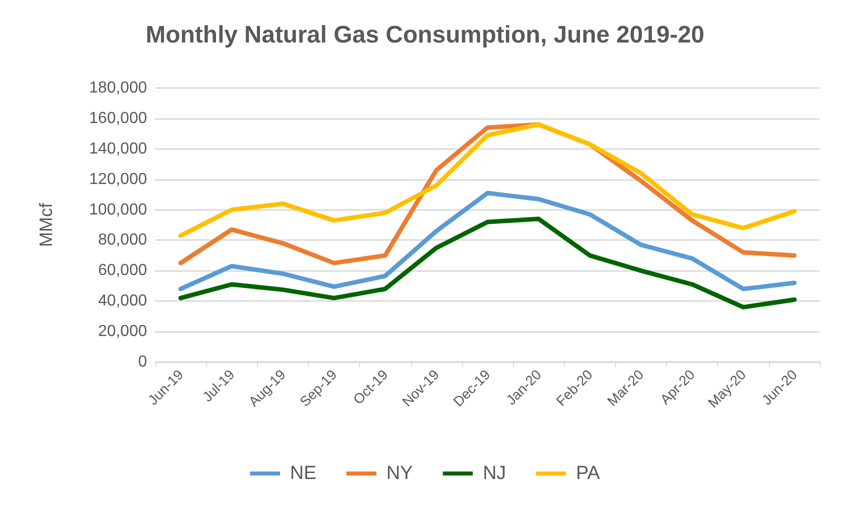 The width and height of the screenshot is (850, 516). I want to click on legend-label: NJ, so click(494, 473).